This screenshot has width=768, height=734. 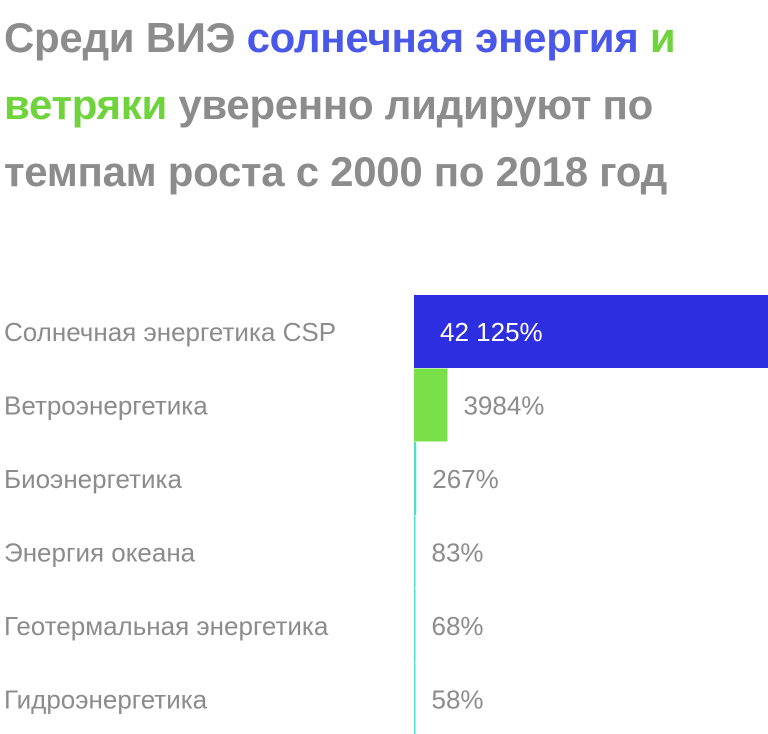 I want to click on title-highlight-solar: солнечная энергия, so click(x=442, y=37).